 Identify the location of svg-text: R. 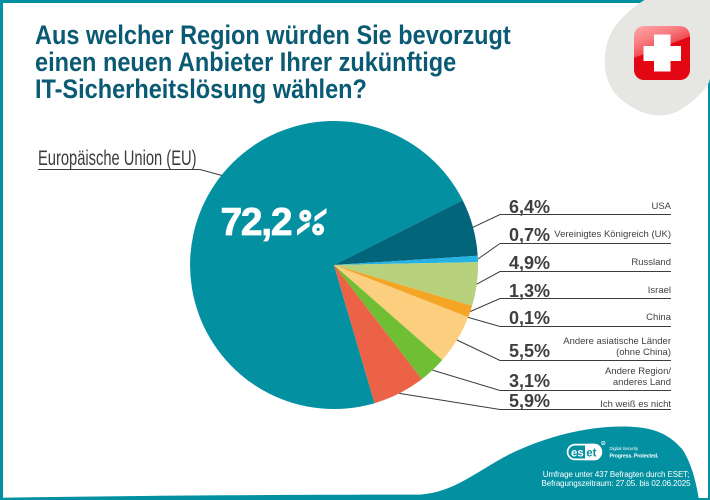
(603, 444).